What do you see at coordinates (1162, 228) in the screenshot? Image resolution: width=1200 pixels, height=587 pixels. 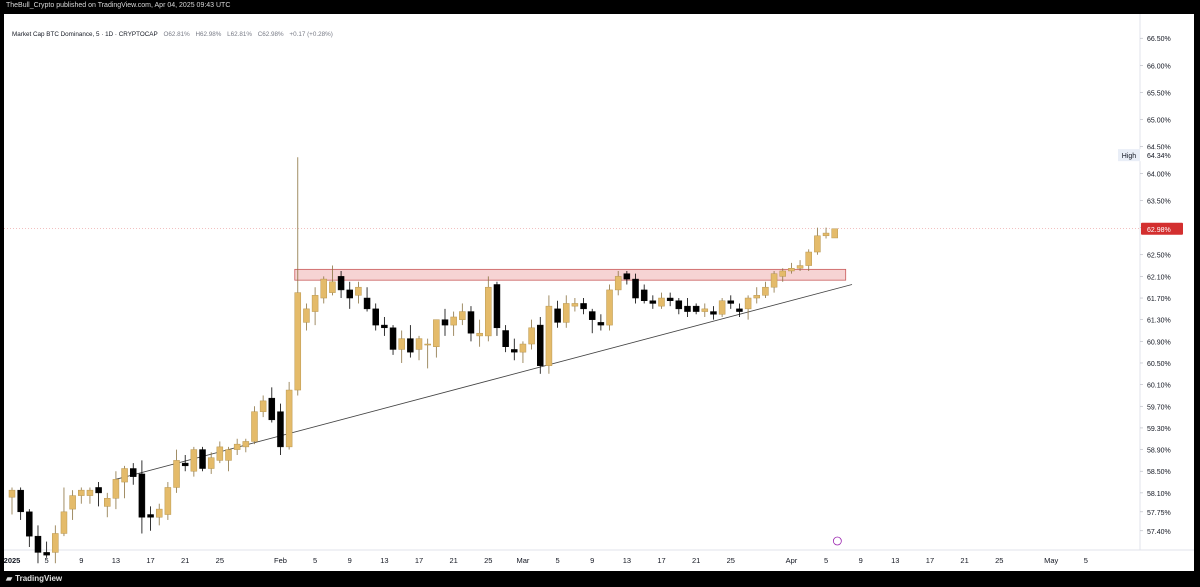 I see `current-price-tag-bg` at bounding box center [1162, 228].